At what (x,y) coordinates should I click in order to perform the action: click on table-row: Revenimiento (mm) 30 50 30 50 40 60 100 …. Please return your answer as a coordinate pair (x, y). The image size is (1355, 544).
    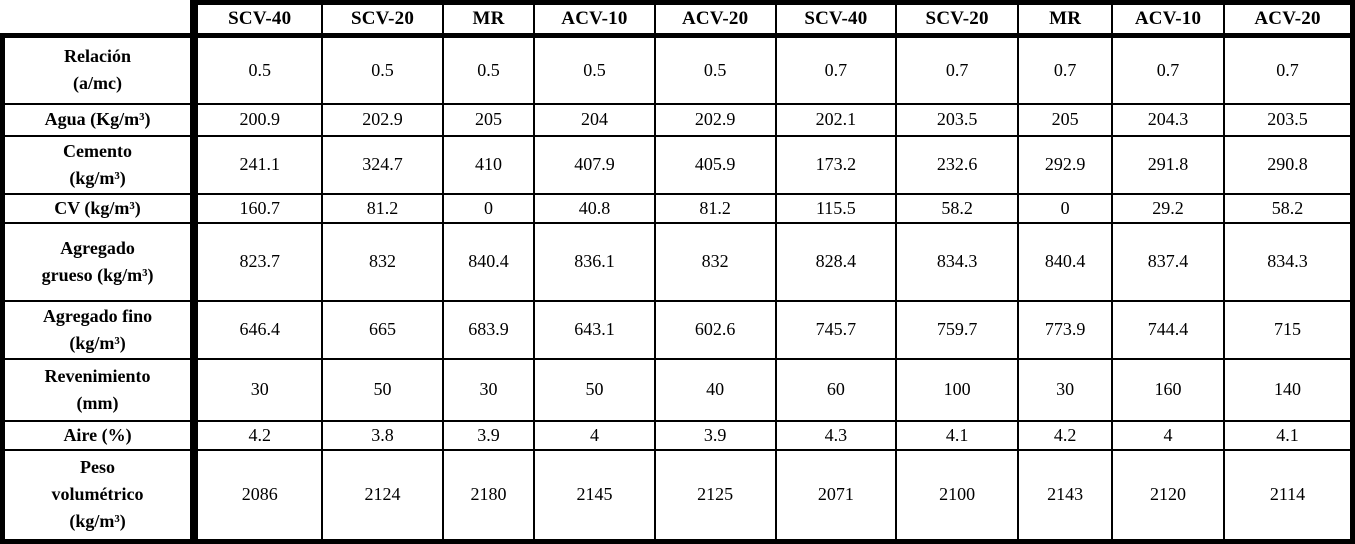
    Looking at the image, I should click on (677, 389).